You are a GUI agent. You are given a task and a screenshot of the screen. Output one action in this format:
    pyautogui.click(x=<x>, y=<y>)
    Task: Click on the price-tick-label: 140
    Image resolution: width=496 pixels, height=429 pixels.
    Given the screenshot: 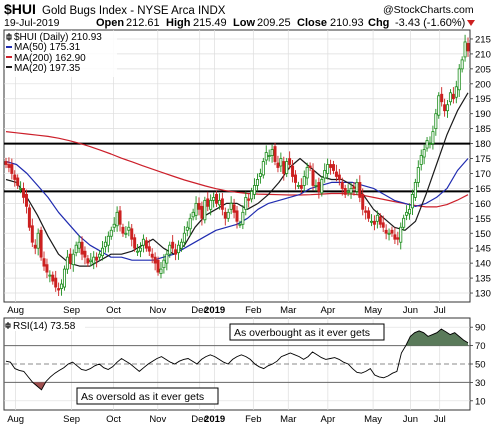 What is the action you would take?
    pyautogui.click(x=483, y=264)
    